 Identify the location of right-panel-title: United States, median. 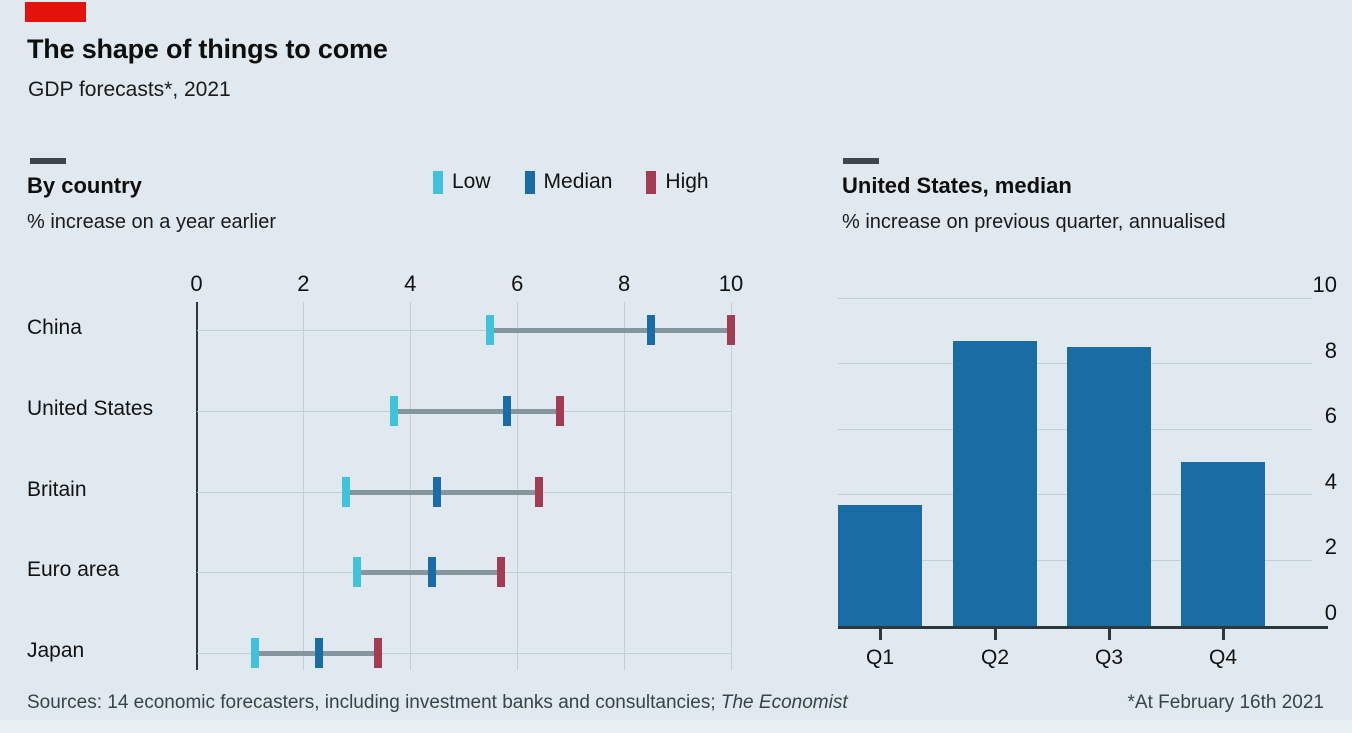
(957, 185).